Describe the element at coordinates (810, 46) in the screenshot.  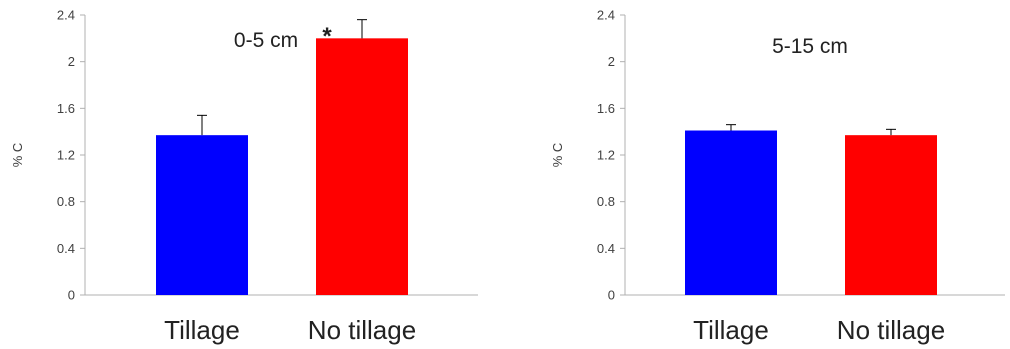
I see `chart-2-title: 5-15 cm` at that location.